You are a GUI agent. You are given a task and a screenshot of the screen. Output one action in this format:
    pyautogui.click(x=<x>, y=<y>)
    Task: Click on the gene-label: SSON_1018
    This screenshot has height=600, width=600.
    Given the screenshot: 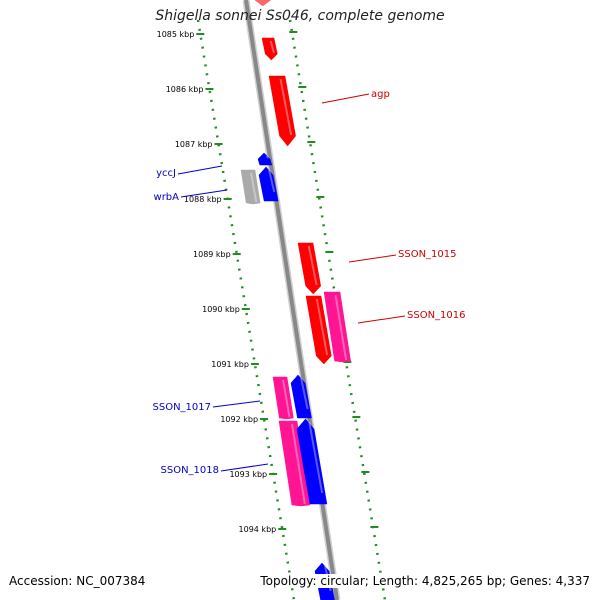 What is the action you would take?
    pyautogui.click(x=190, y=470)
    